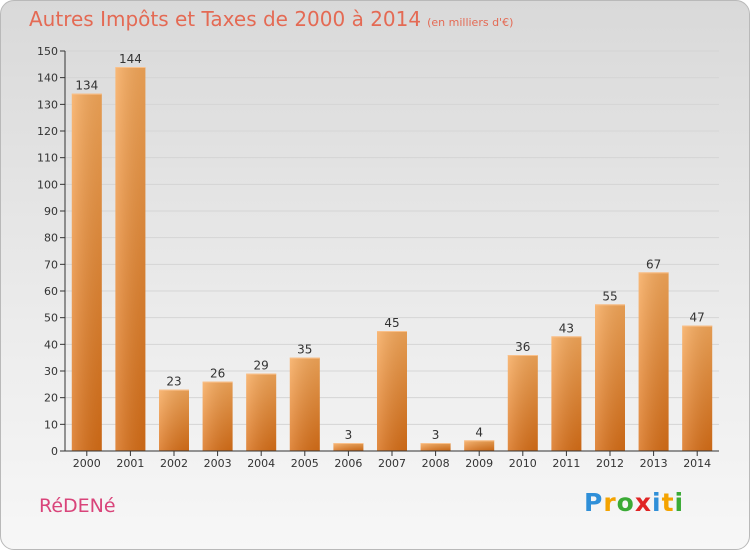  I want to click on data-label: 23, so click(173, 382).